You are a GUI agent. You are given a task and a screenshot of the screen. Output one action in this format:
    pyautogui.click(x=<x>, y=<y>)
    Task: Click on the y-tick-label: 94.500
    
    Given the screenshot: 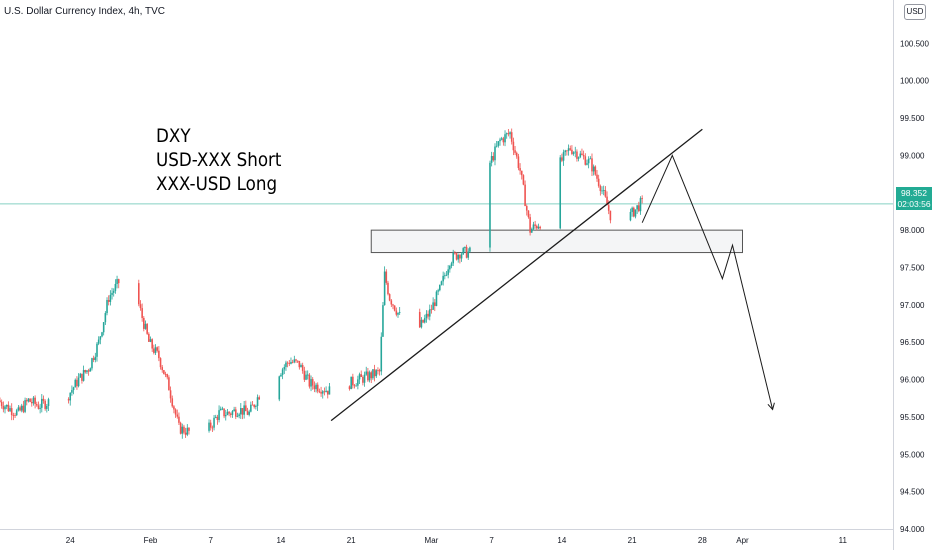 What is the action you would take?
    pyautogui.click(x=912, y=492)
    